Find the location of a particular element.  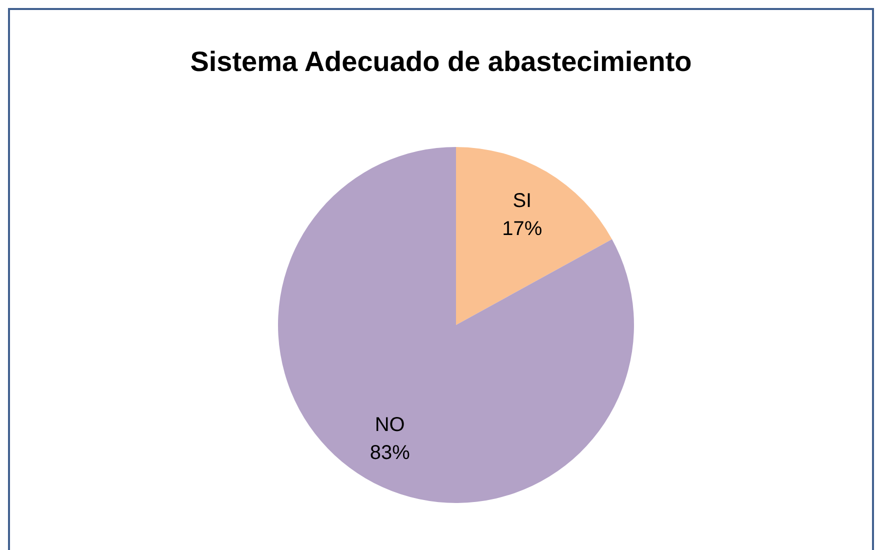

chart-title: Sistema Adecuado de abastecimiento is located at coordinates (441, 62).